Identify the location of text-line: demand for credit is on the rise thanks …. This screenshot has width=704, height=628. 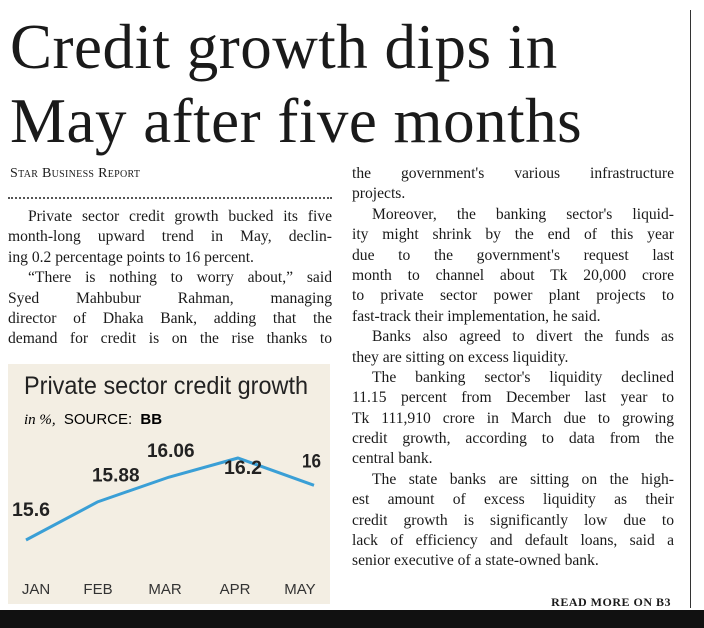
(170, 339).